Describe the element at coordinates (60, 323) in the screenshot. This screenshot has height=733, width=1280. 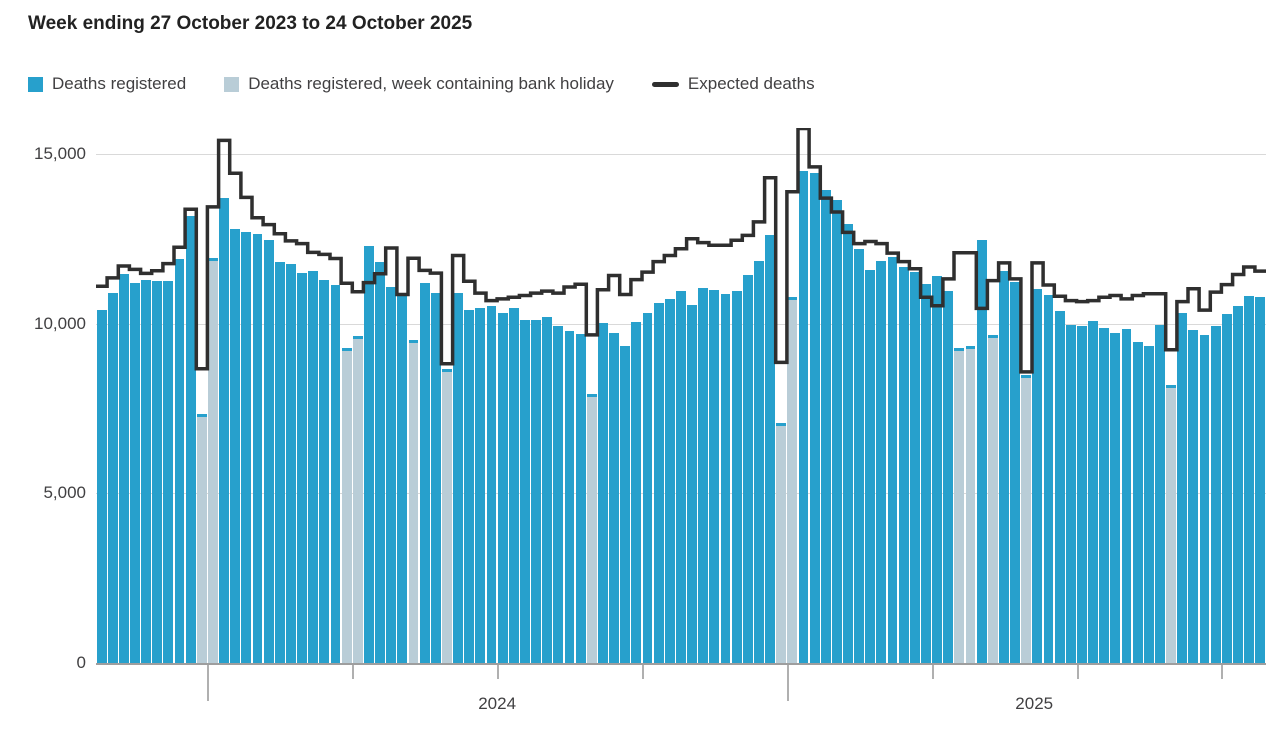
I see `y-tick-label: 10,000` at that location.